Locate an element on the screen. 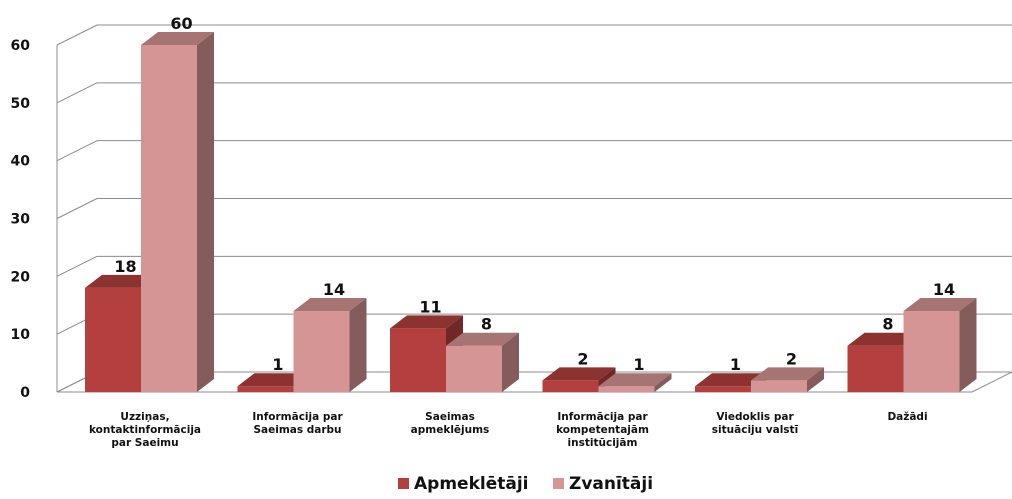 The width and height of the screenshot is (1012, 499). x-tick-label: Informācija par kompetentajām institūcijām is located at coordinates (602, 430).